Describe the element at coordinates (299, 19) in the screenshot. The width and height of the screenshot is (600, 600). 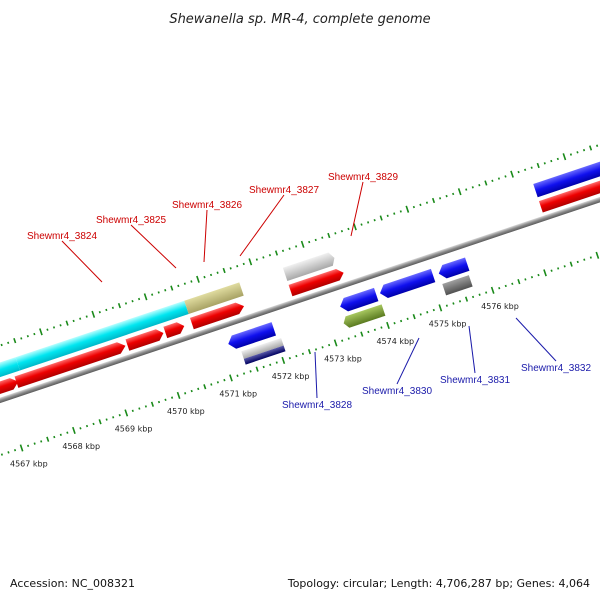
I see `map-title: Shewanella sp. MR-4, complete genome` at that location.